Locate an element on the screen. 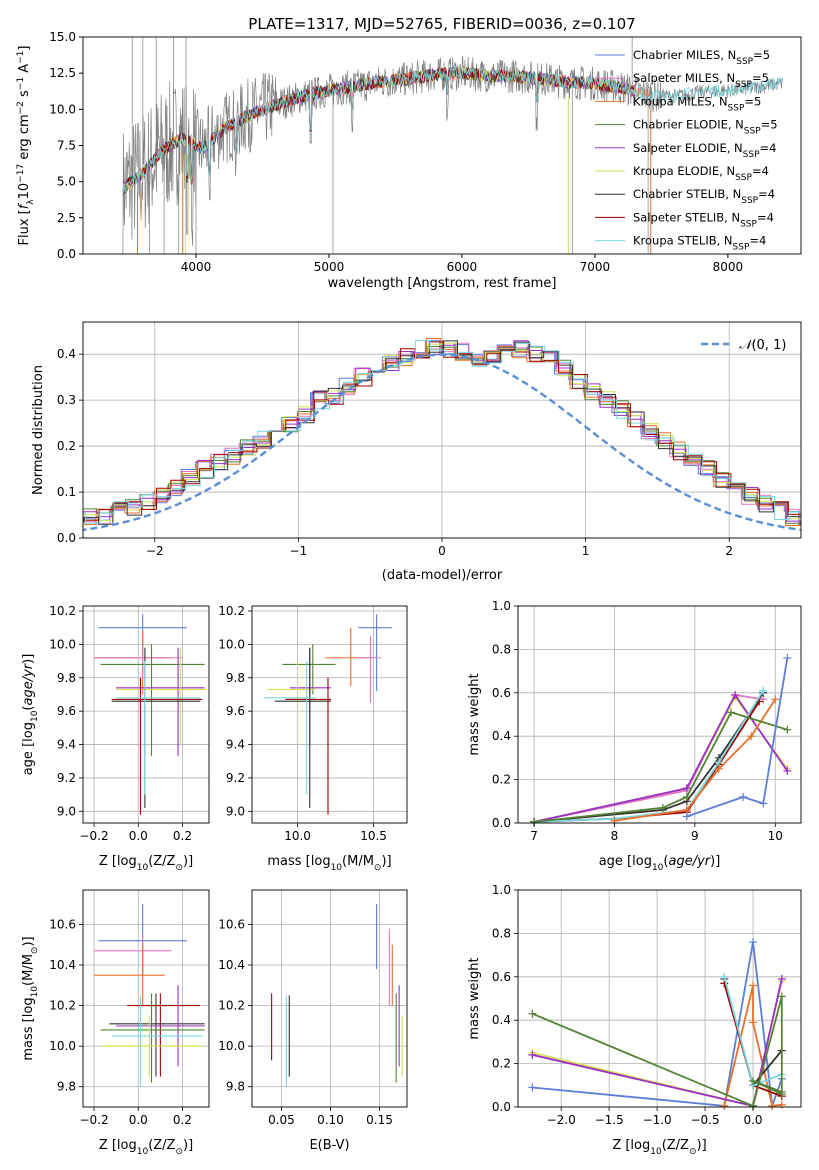  x-axis-label: mass [log10(M/M⊙)] is located at coordinates (329, 863).